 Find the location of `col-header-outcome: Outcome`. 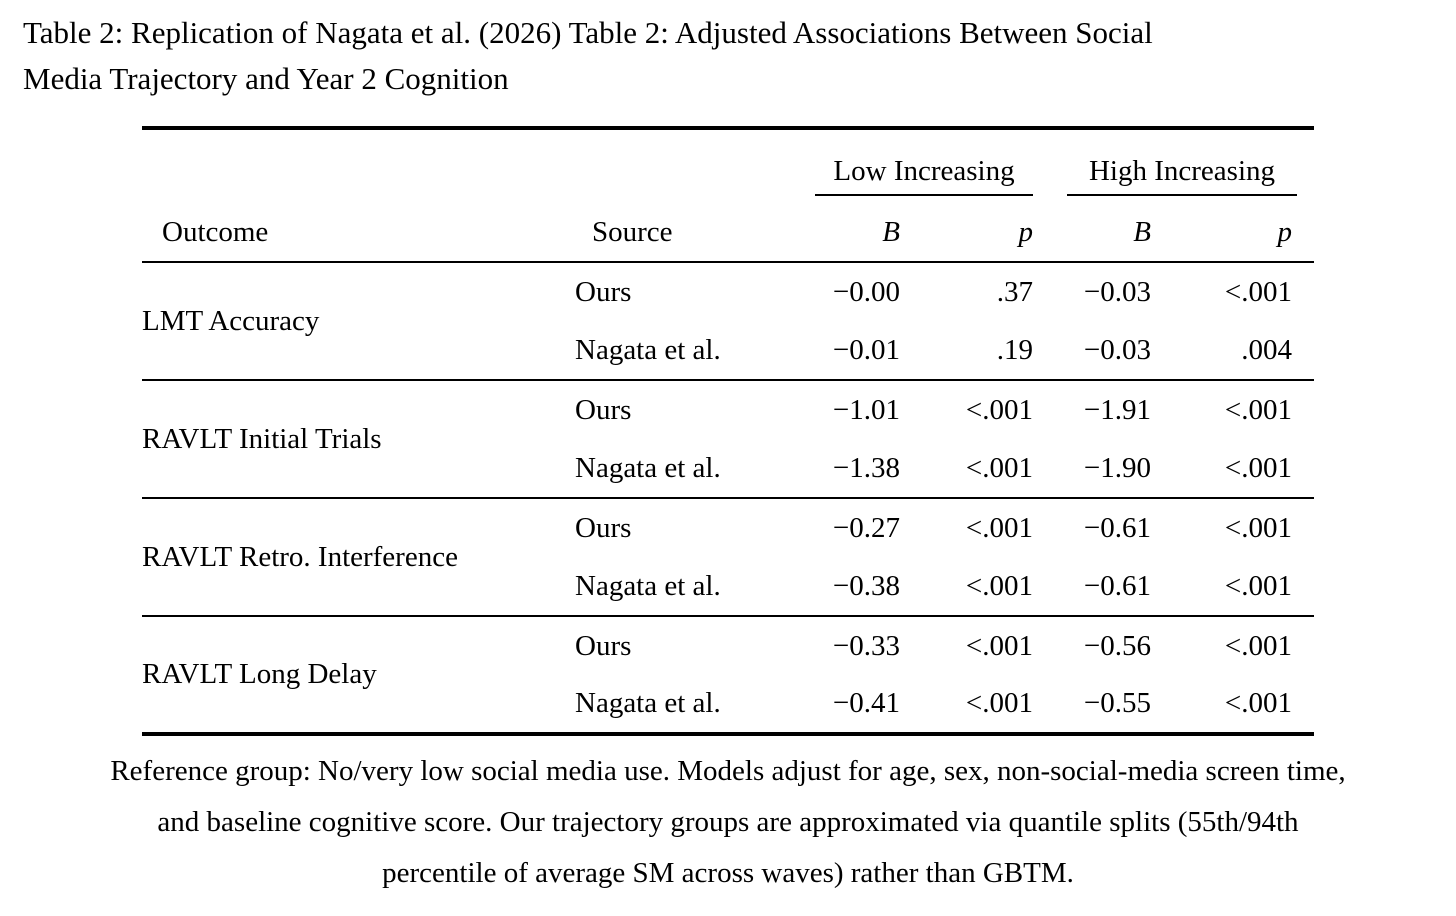

col-header-outcome: Outcome is located at coordinates (358, 229).